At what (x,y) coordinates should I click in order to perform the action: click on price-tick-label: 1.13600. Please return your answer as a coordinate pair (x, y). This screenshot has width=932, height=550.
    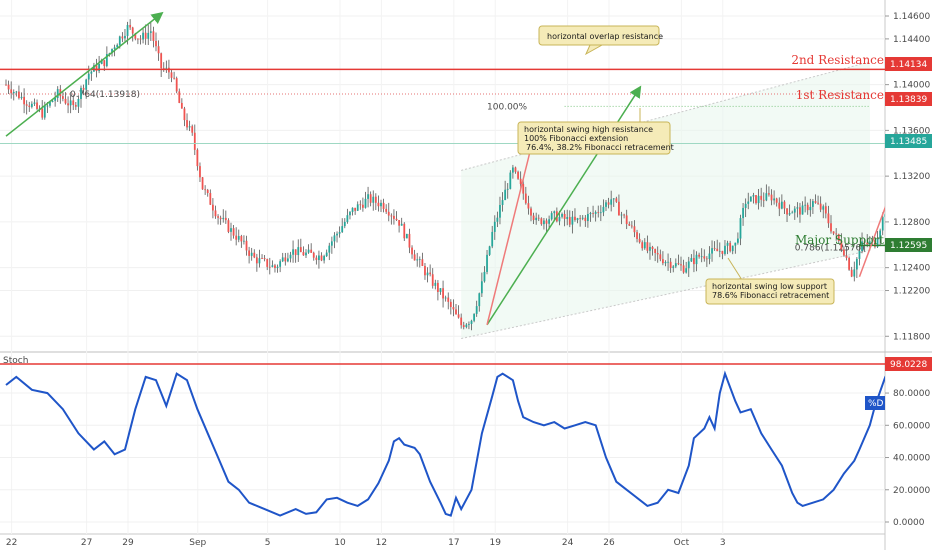
    Looking at the image, I should click on (911, 131).